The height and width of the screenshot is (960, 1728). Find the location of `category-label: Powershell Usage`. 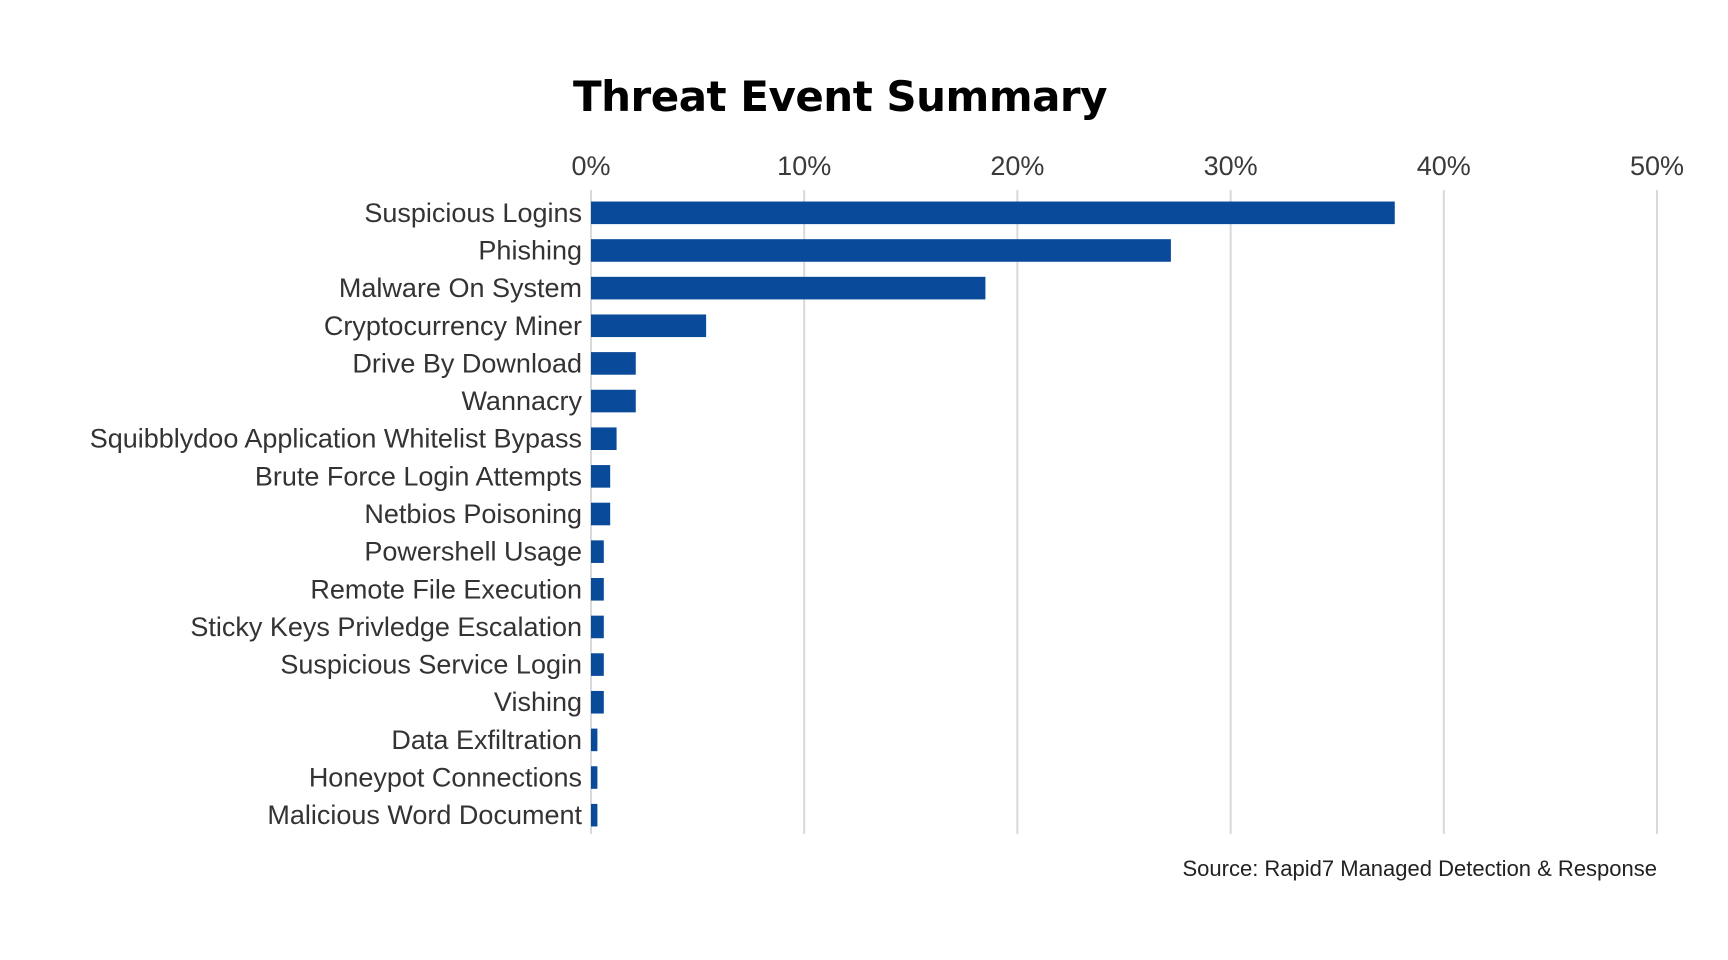

category-label: Powershell Usage is located at coordinates (473, 552).